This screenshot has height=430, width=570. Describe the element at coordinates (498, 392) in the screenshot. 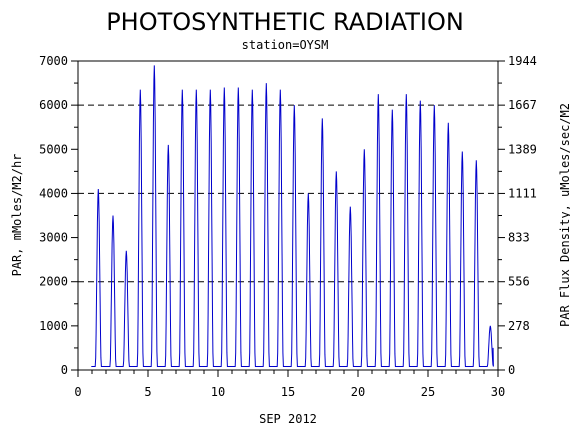

I see `x-tick-label: 30` at that location.